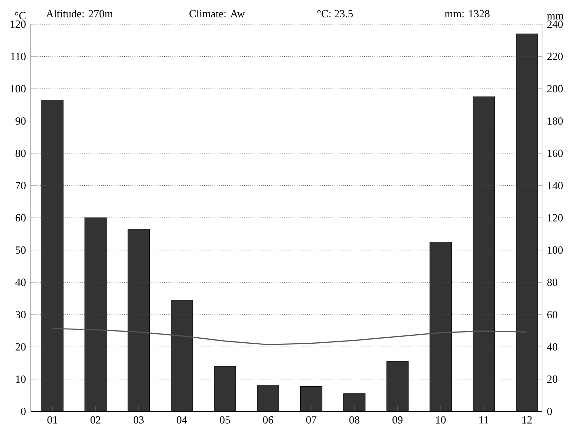 The width and height of the screenshot is (574, 434). I want to click on y-tick-label: 30, so click(21, 315).